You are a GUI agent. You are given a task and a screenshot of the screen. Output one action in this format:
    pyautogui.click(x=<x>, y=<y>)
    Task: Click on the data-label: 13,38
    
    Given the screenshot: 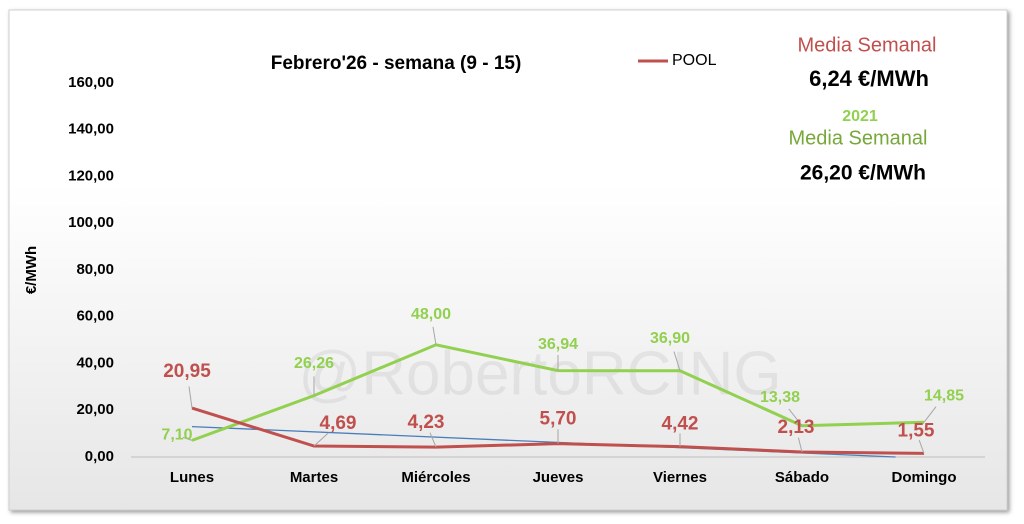 What is the action you would take?
    pyautogui.click(x=780, y=397)
    